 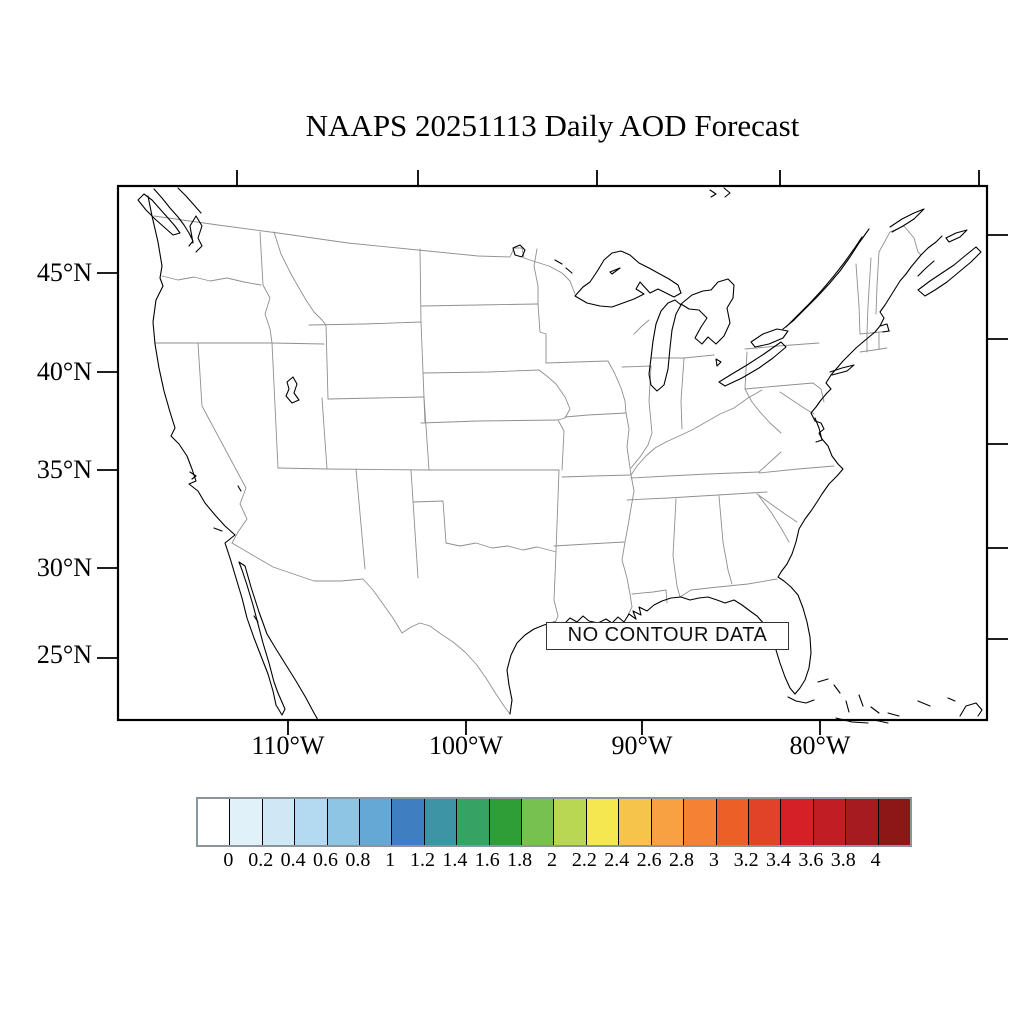 What do you see at coordinates (487, 860) in the screenshot?
I see `colorbar-tick-label: 1.6` at bounding box center [487, 860].